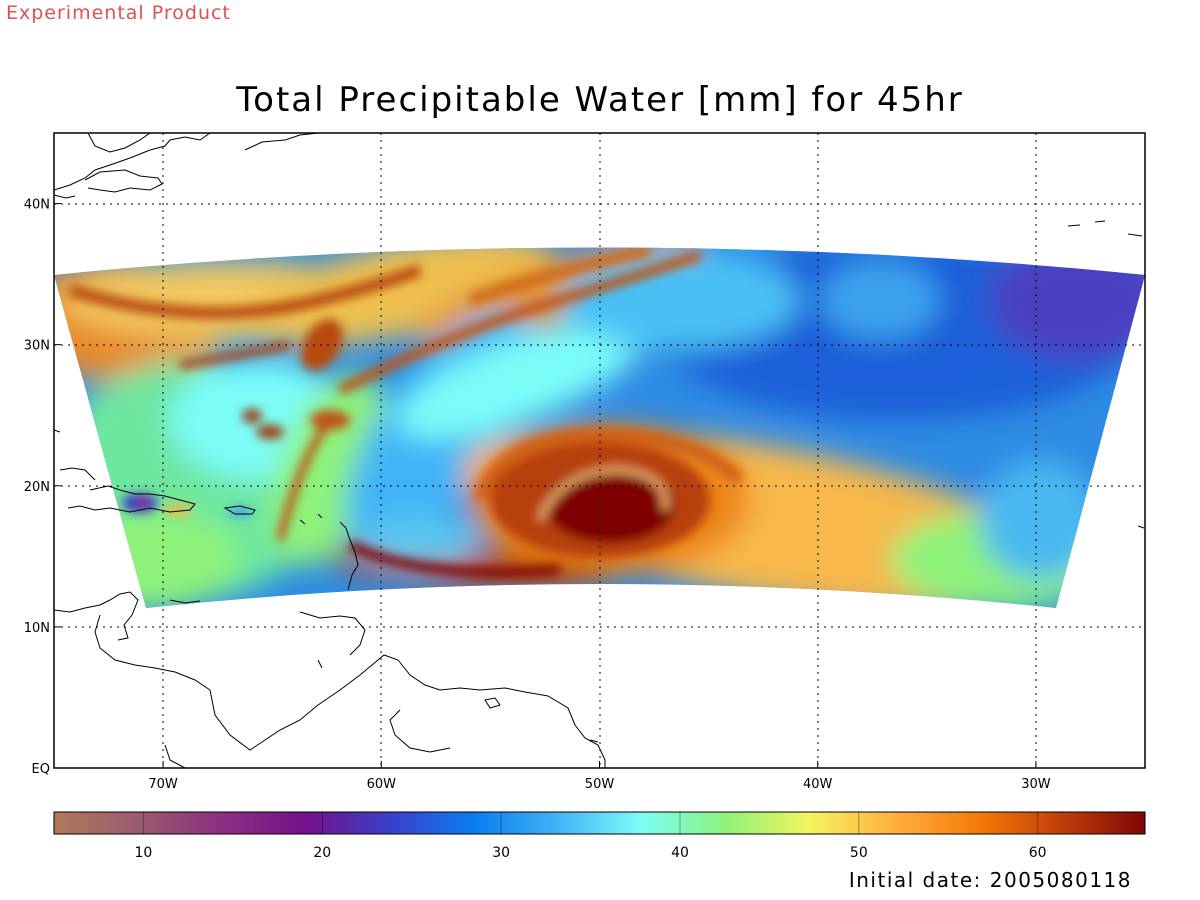  What do you see at coordinates (322, 853) in the screenshot?
I see `colorbar-tick-label: 20` at bounding box center [322, 853].